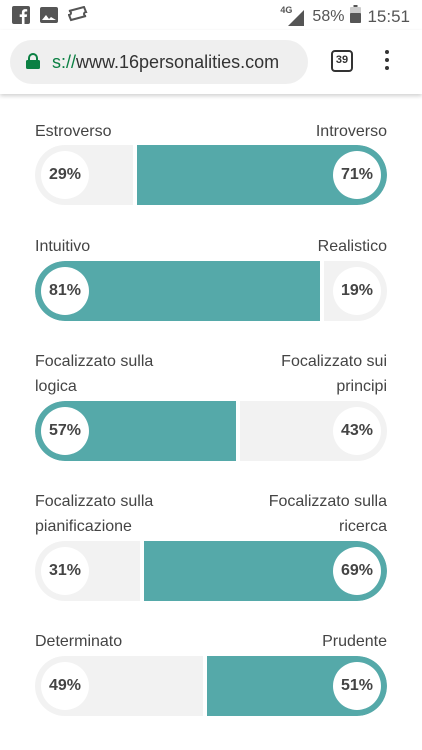 This screenshot has width=422, height=750. Describe the element at coordinates (357, 571) in the screenshot. I see `trait-right-percent: 69%` at that location.